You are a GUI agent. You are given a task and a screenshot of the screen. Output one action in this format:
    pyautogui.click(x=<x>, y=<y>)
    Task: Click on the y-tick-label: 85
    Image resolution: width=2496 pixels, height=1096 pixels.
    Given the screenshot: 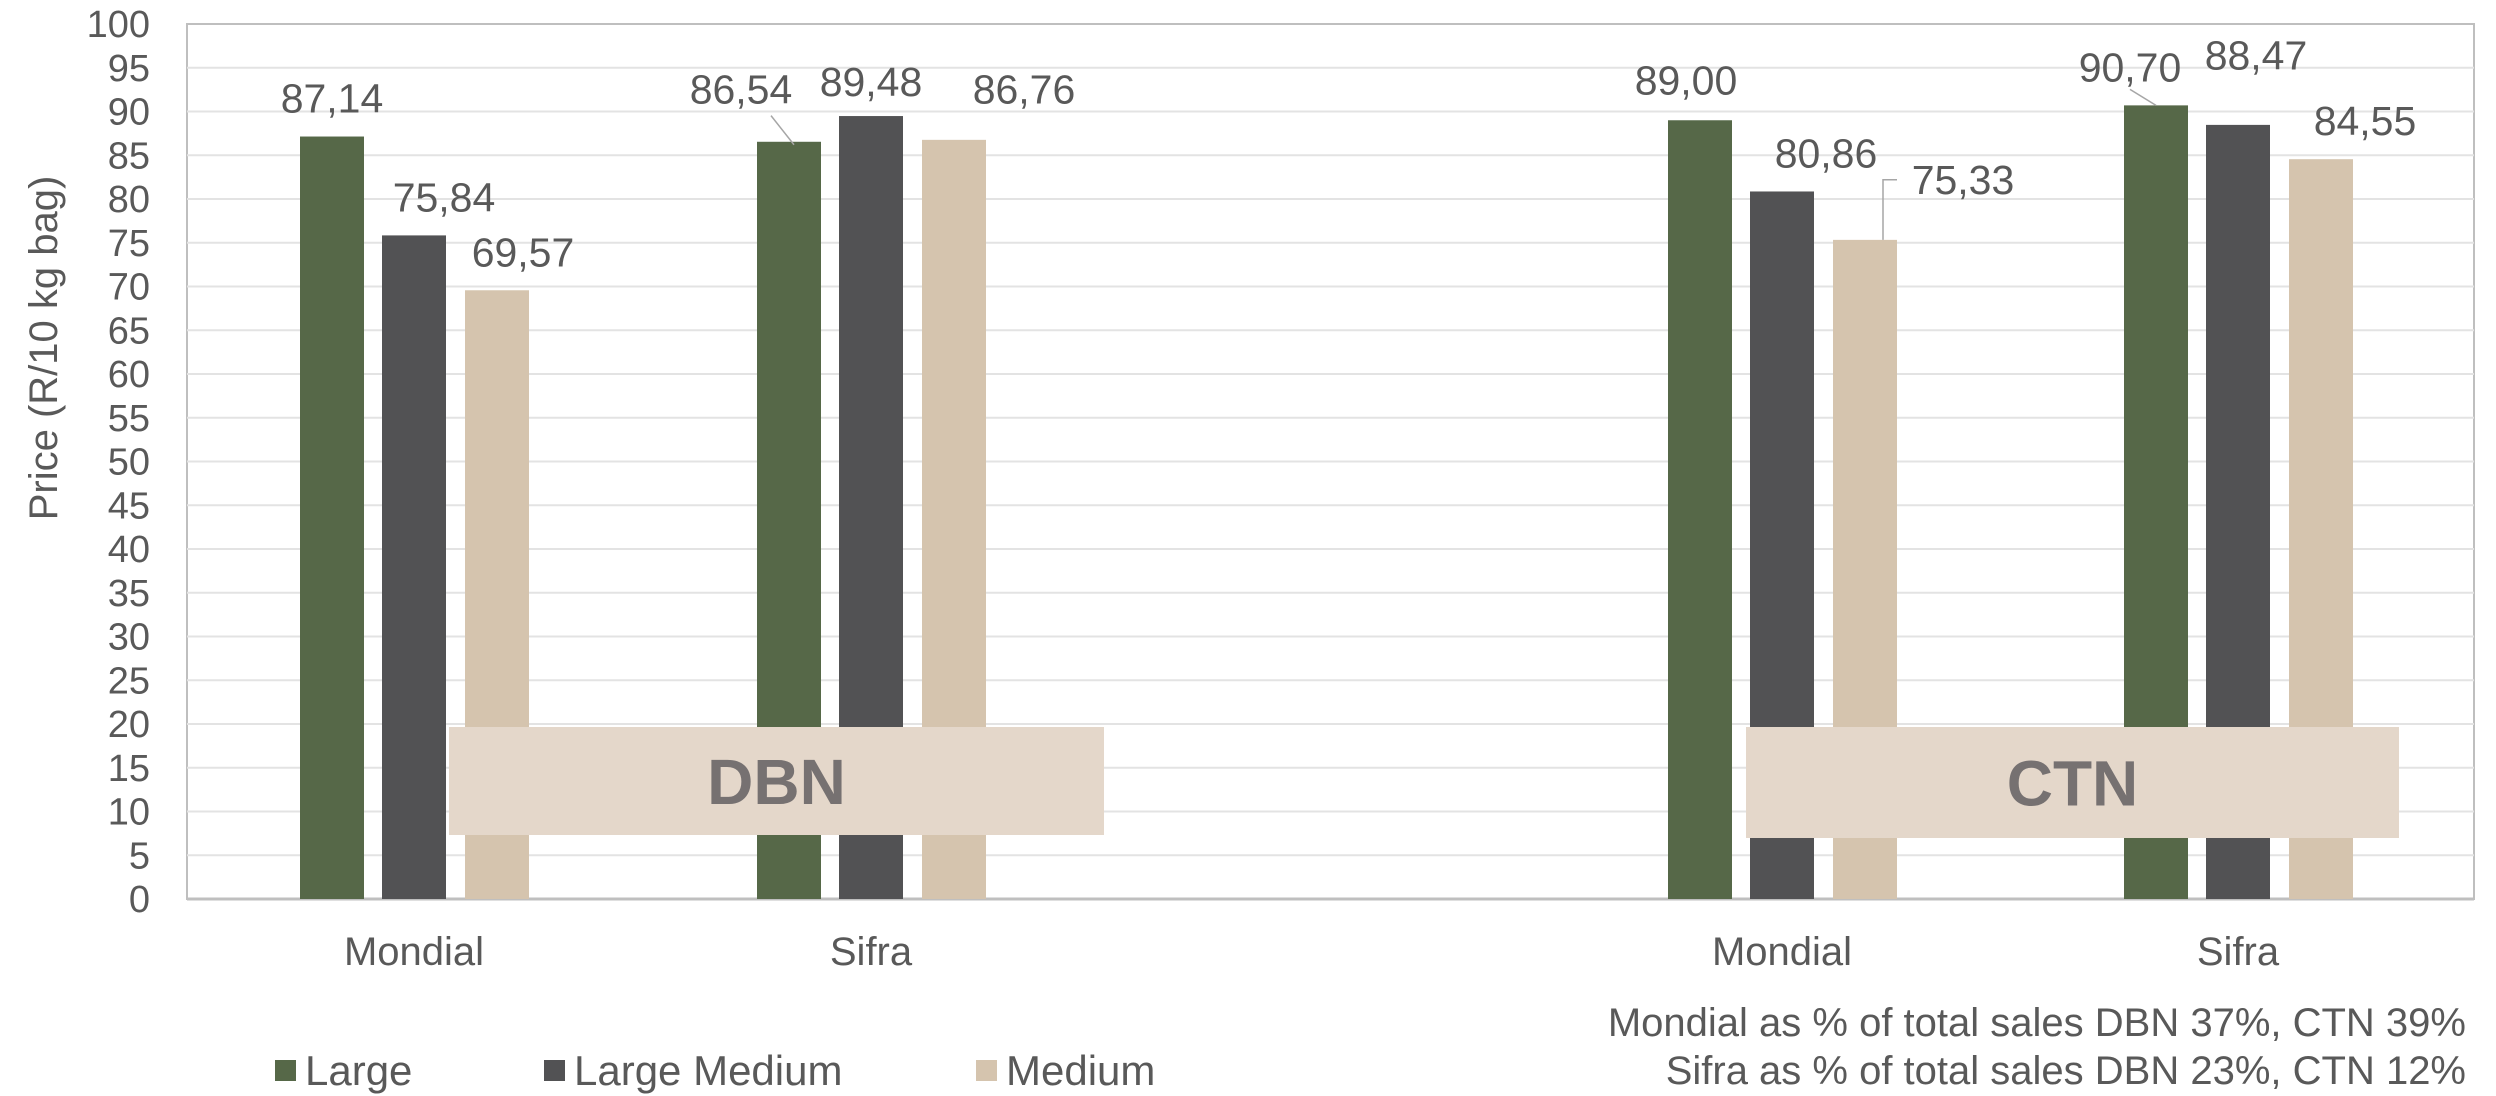 What is the action you would take?
    pyautogui.click(x=129, y=156)
    